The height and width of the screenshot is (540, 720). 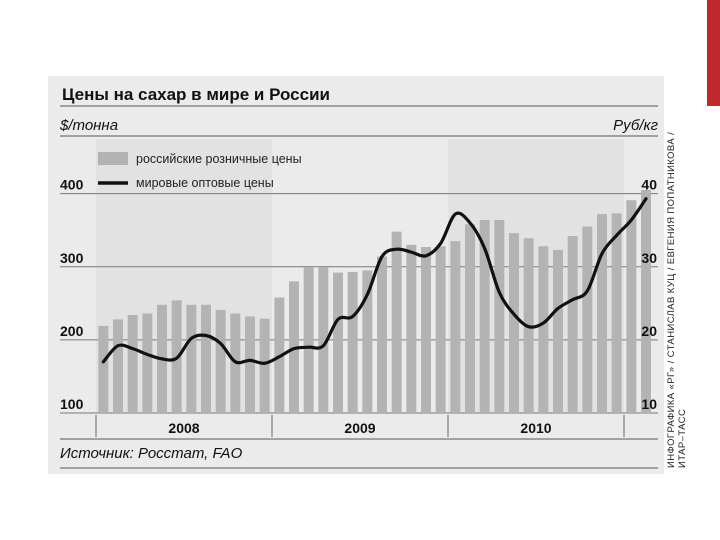 I want to click on y-left-tick-label: 200, so click(x=72, y=331).